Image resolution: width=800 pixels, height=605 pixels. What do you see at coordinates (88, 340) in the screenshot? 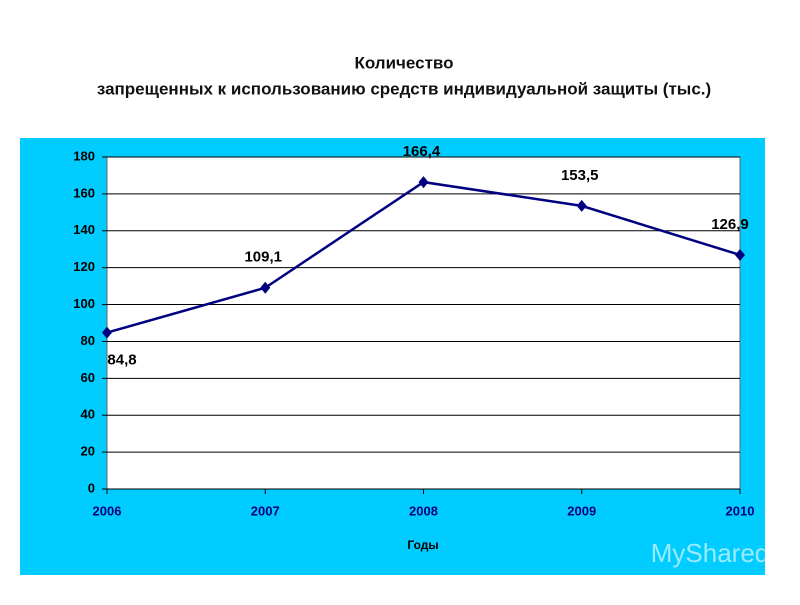
I see `y-tick-label: 80` at bounding box center [88, 340].